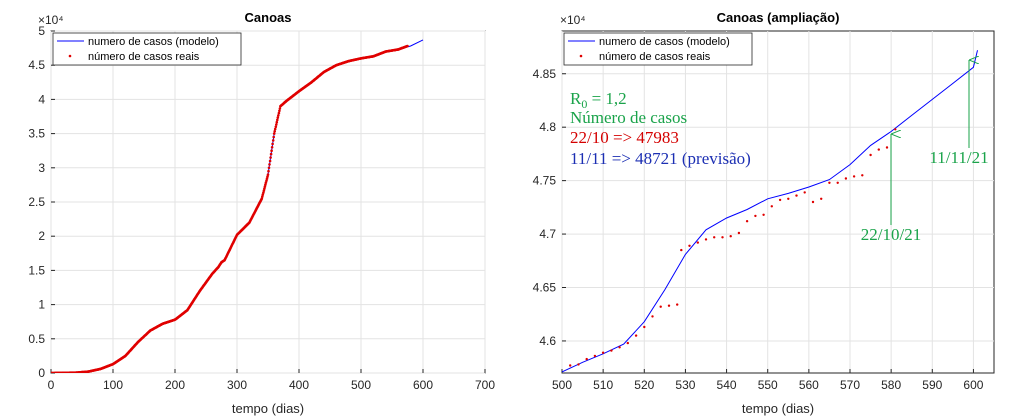  What do you see at coordinates (51, 385) in the screenshot?
I see `x-tick-label: 0` at bounding box center [51, 385].